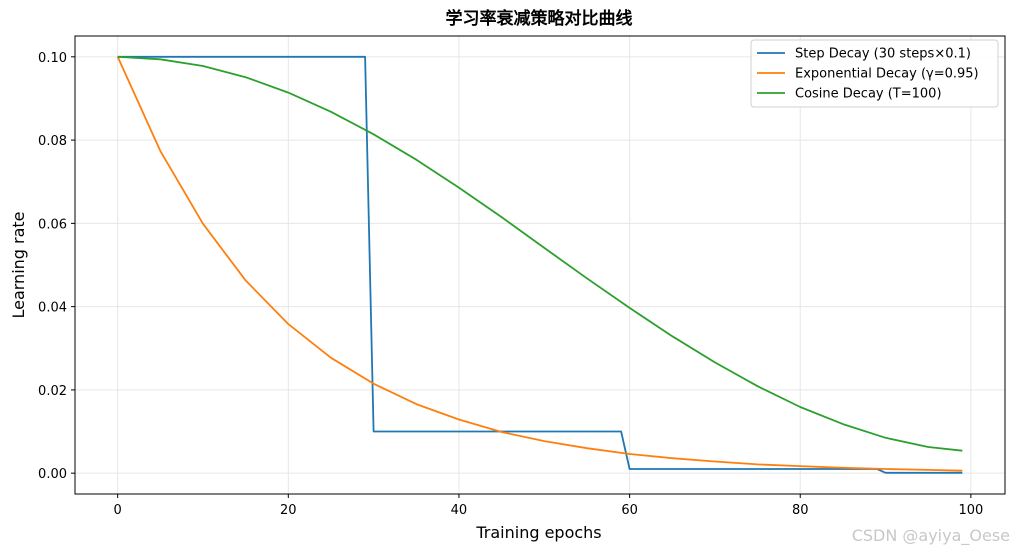  What do you see at coordinates (539, 18) in the screenshot?
I see `chart-title: 学习率衰减策略对比曲线` at bounding box center [539, 18].